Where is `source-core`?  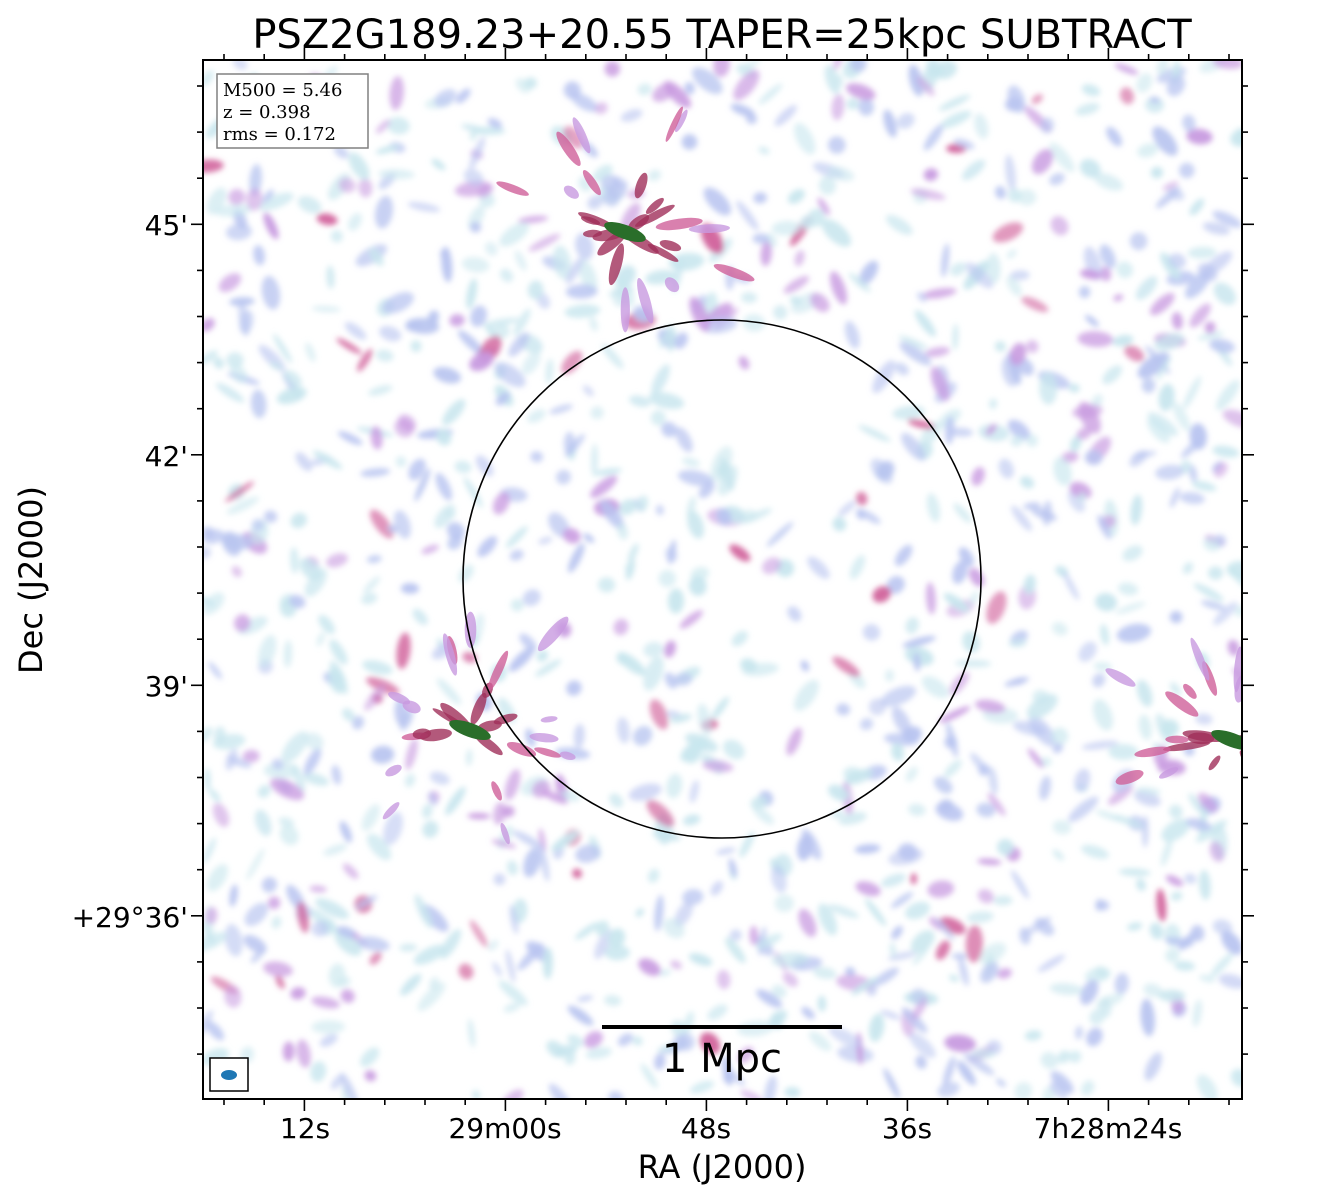
source-core is located at coordinates (1226, 740).